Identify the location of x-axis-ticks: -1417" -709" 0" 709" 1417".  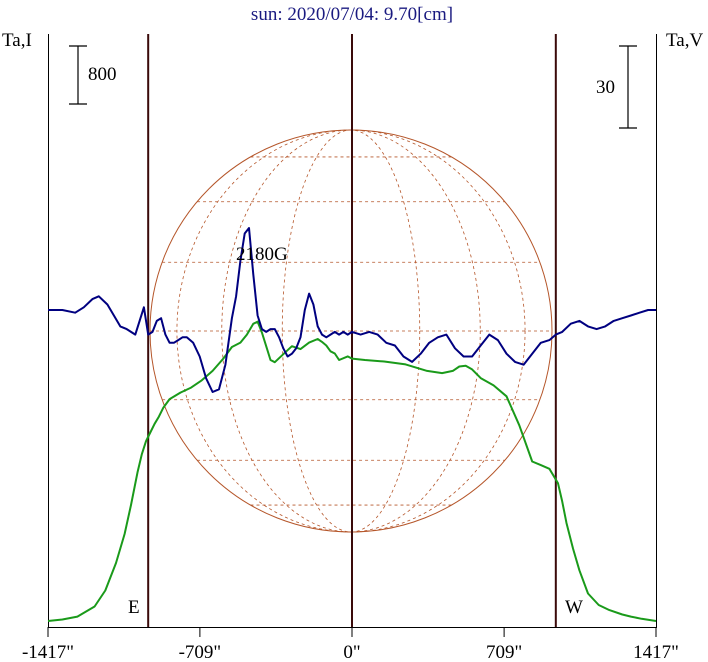
(350, 644).